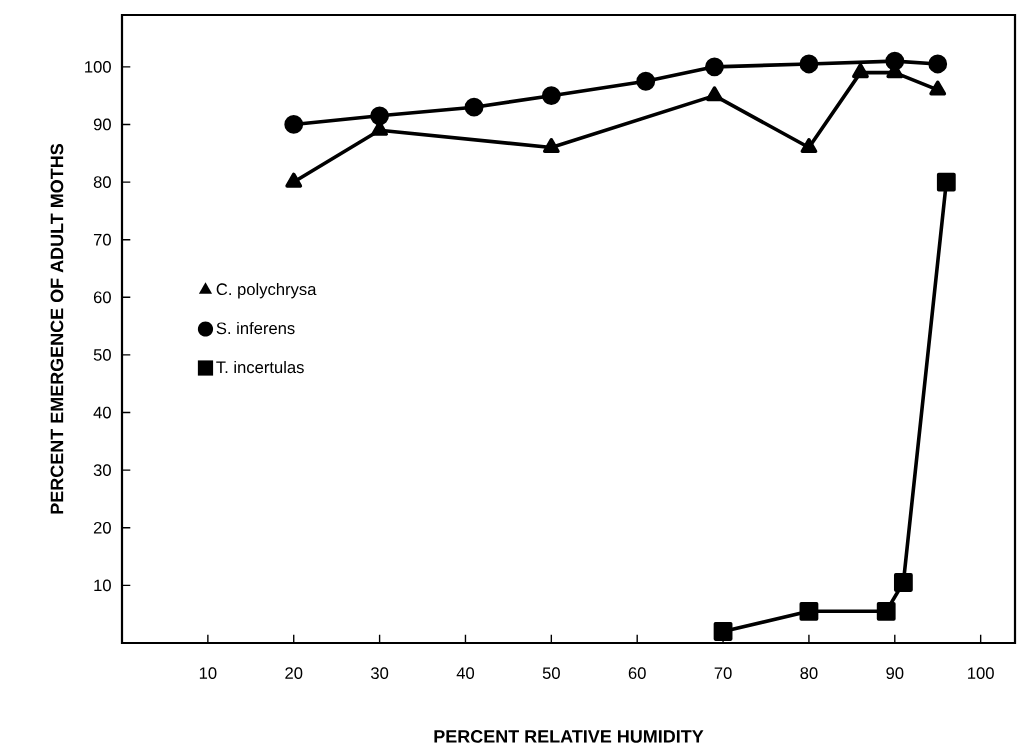 The image size is (1021, 749). What do you see at coordinates (102, 355) in the screenshot?
I see `y-tick-label: 50` at bounding box center [102, 355].